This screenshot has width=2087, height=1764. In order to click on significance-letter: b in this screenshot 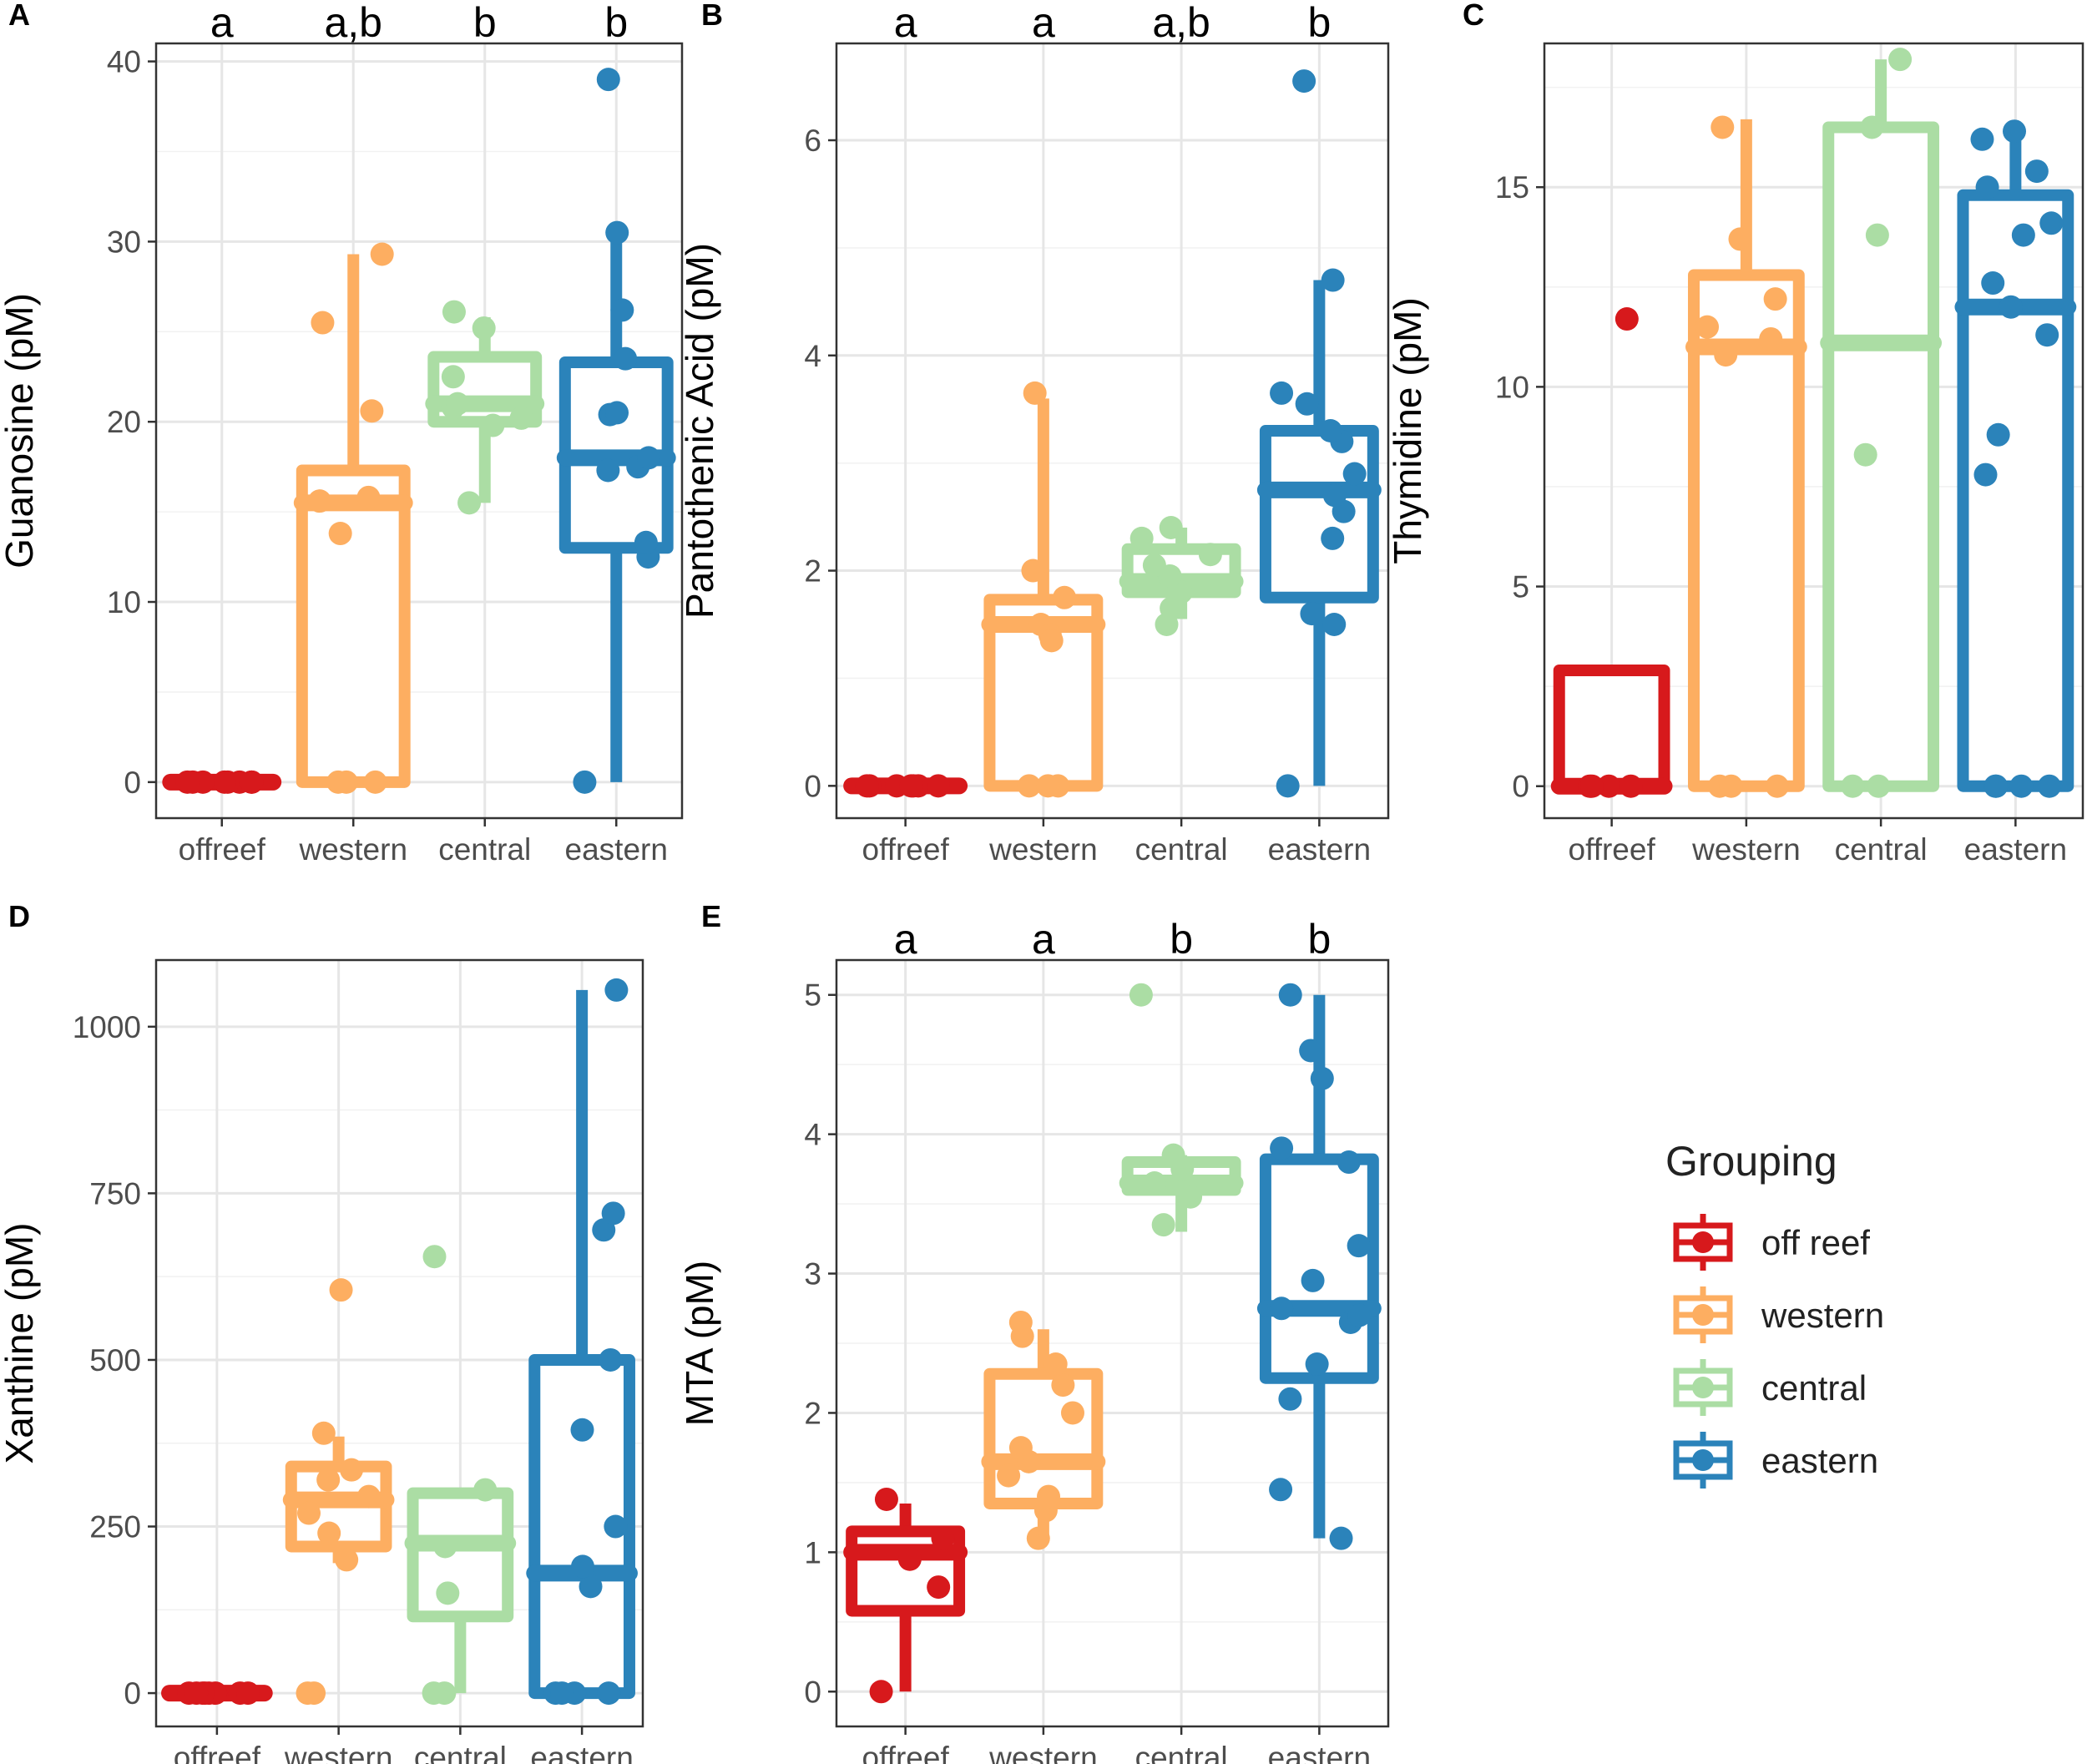, I will do `click(1181, 939)`.